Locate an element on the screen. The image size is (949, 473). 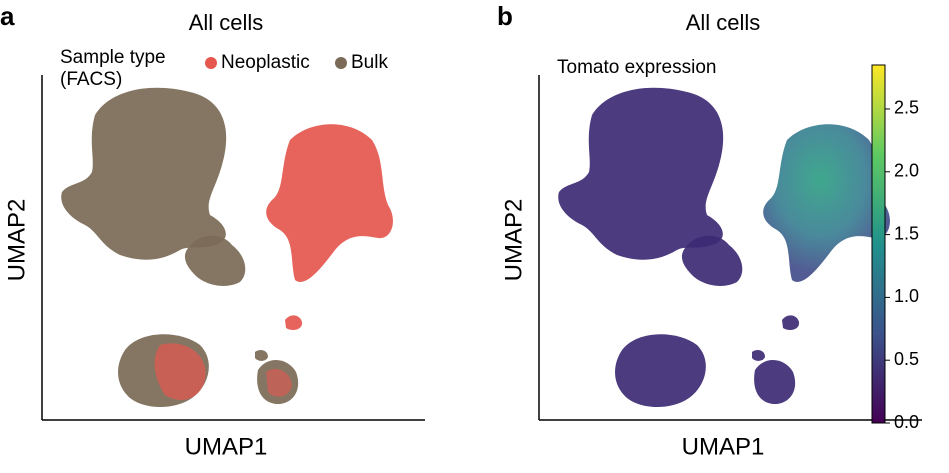
legend-label: Bulk is located at coordinates (369, 62).